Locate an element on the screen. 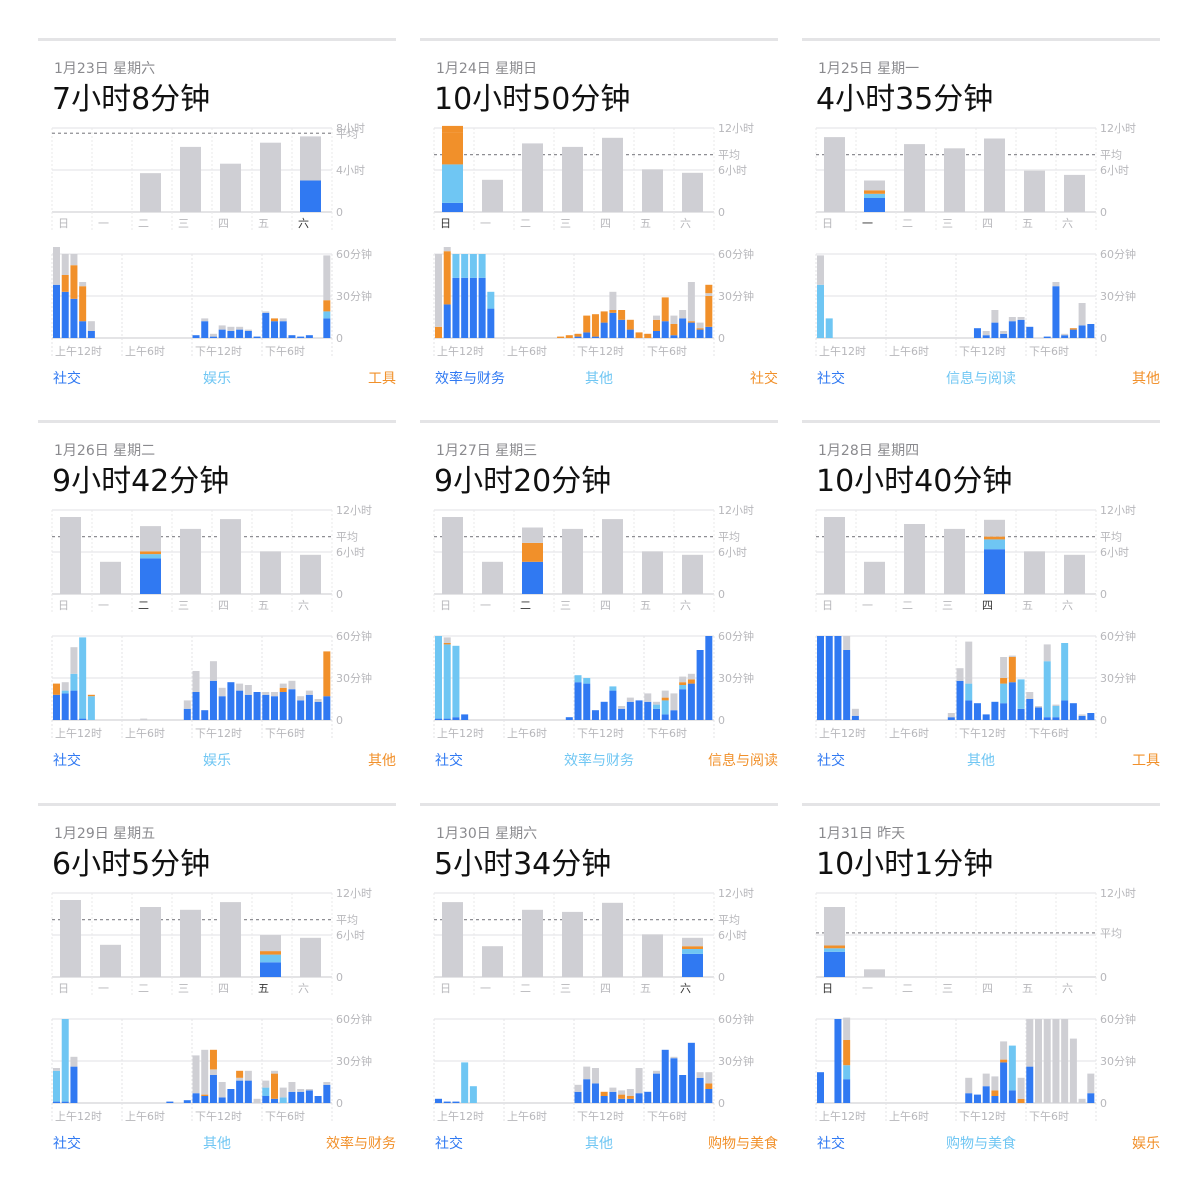 This screenshot has width=1200, height=1200. y-tick-label: 12小时 is located at coordinates (1118, 128).